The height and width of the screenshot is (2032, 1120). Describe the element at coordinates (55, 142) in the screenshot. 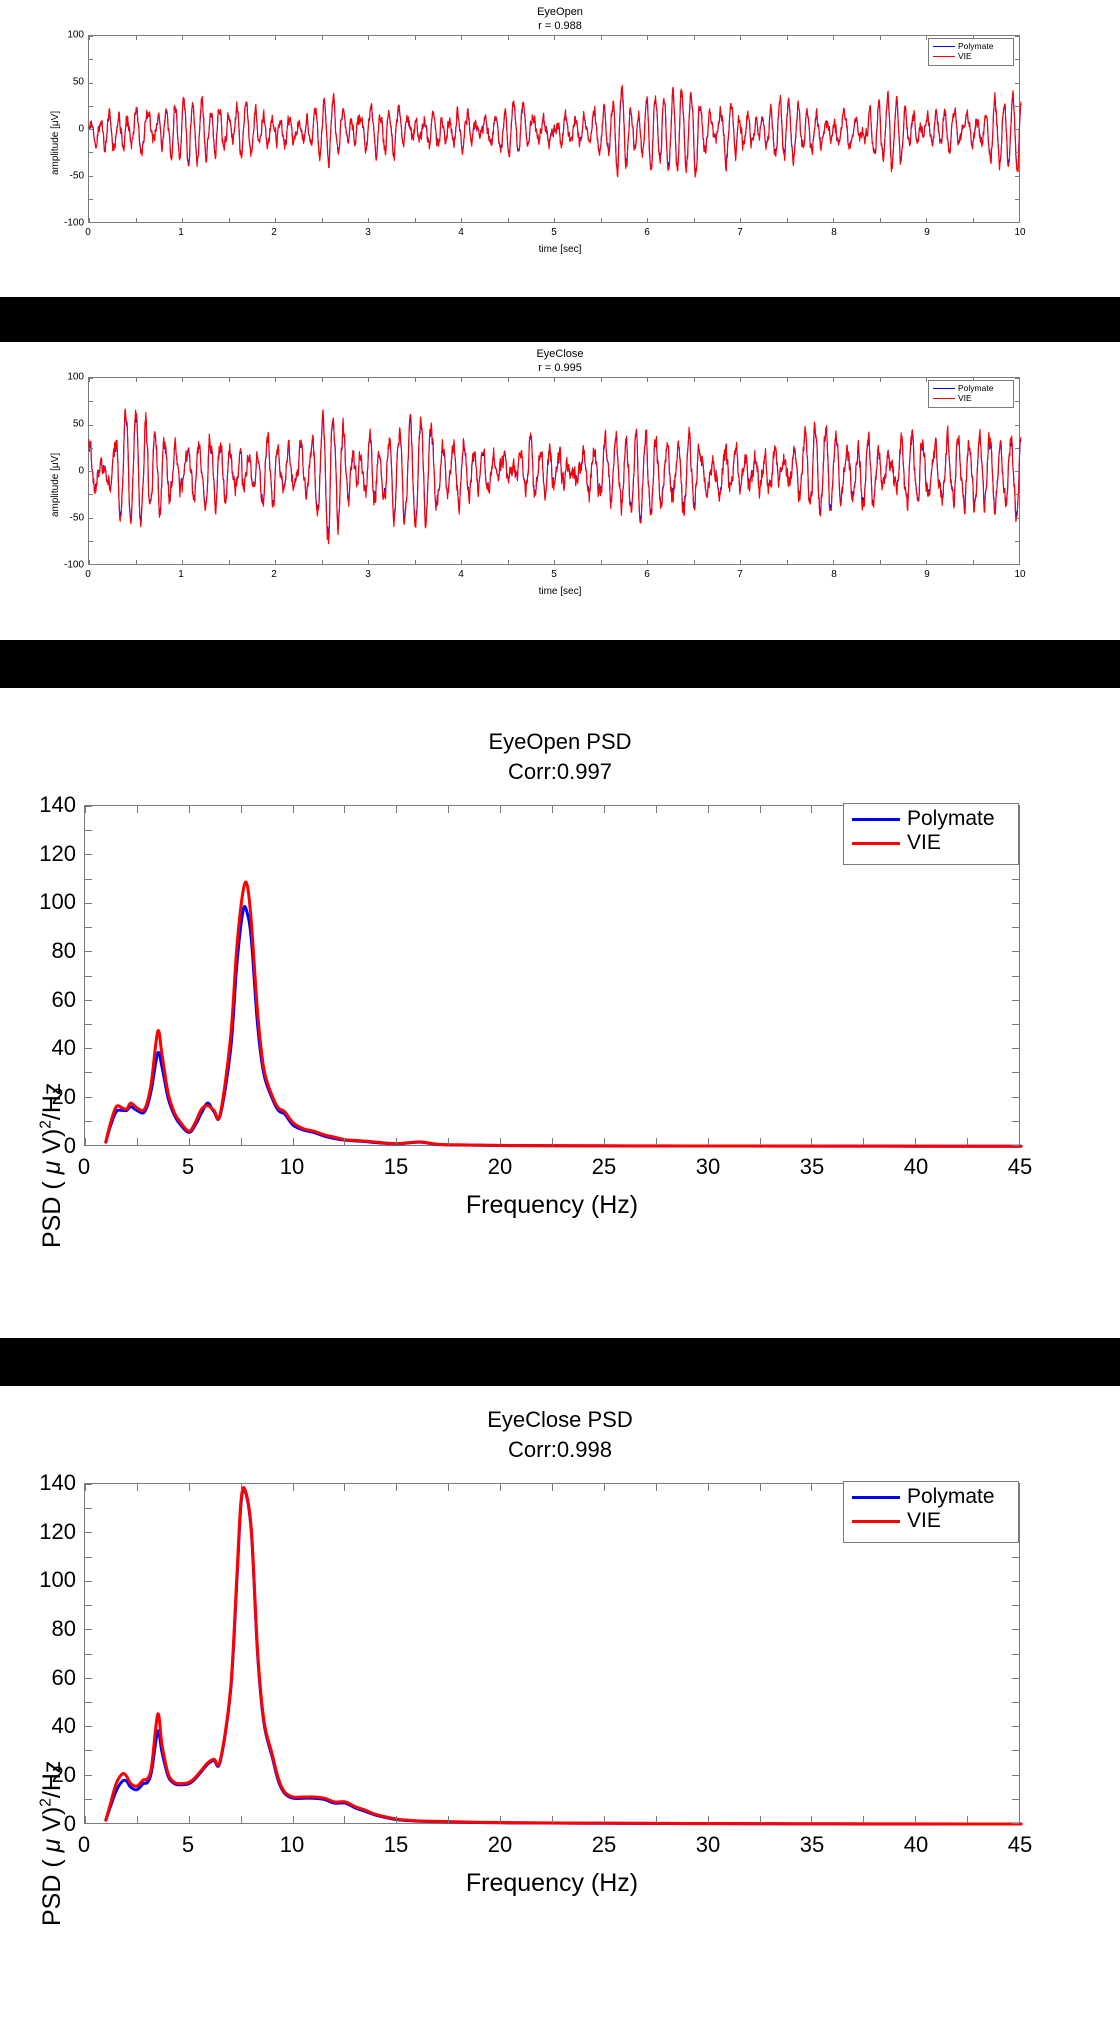

I see `y-axis-label: amplitude [μV]` at that location.